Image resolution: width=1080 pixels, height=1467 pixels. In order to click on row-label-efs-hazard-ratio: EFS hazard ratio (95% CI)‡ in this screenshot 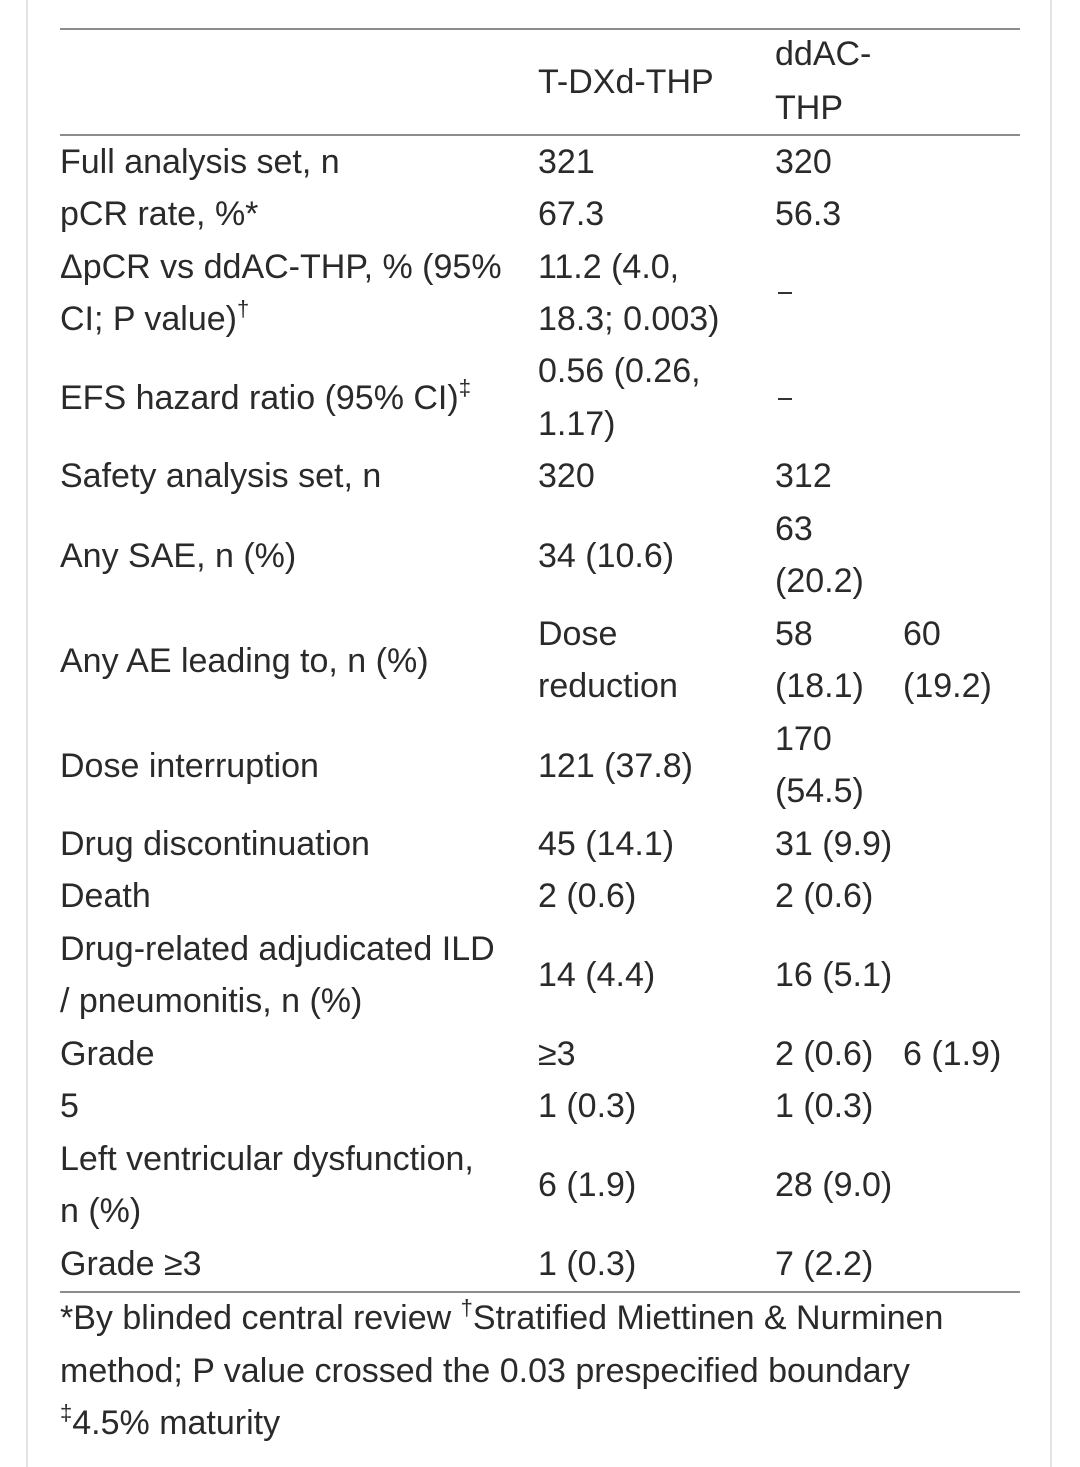, I will do `click(265, 395)`.